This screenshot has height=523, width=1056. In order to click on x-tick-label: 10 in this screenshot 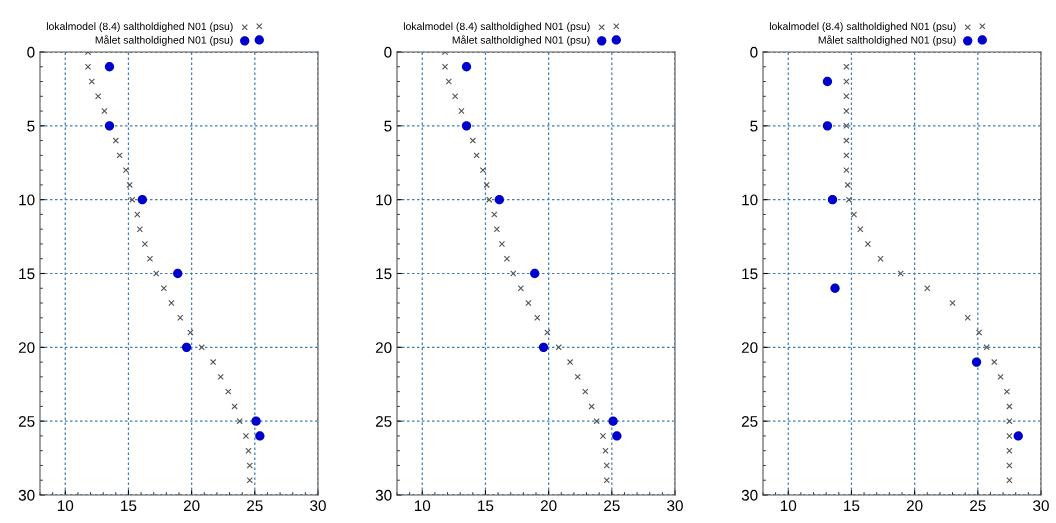, I will do `click(788, 506)`.